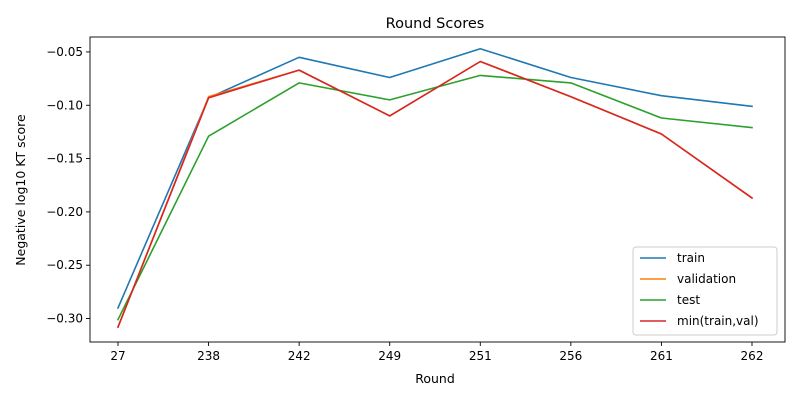 The width and height of the screenshot is (800, 400). I want to click on legend-label: train, so click(691, 258).